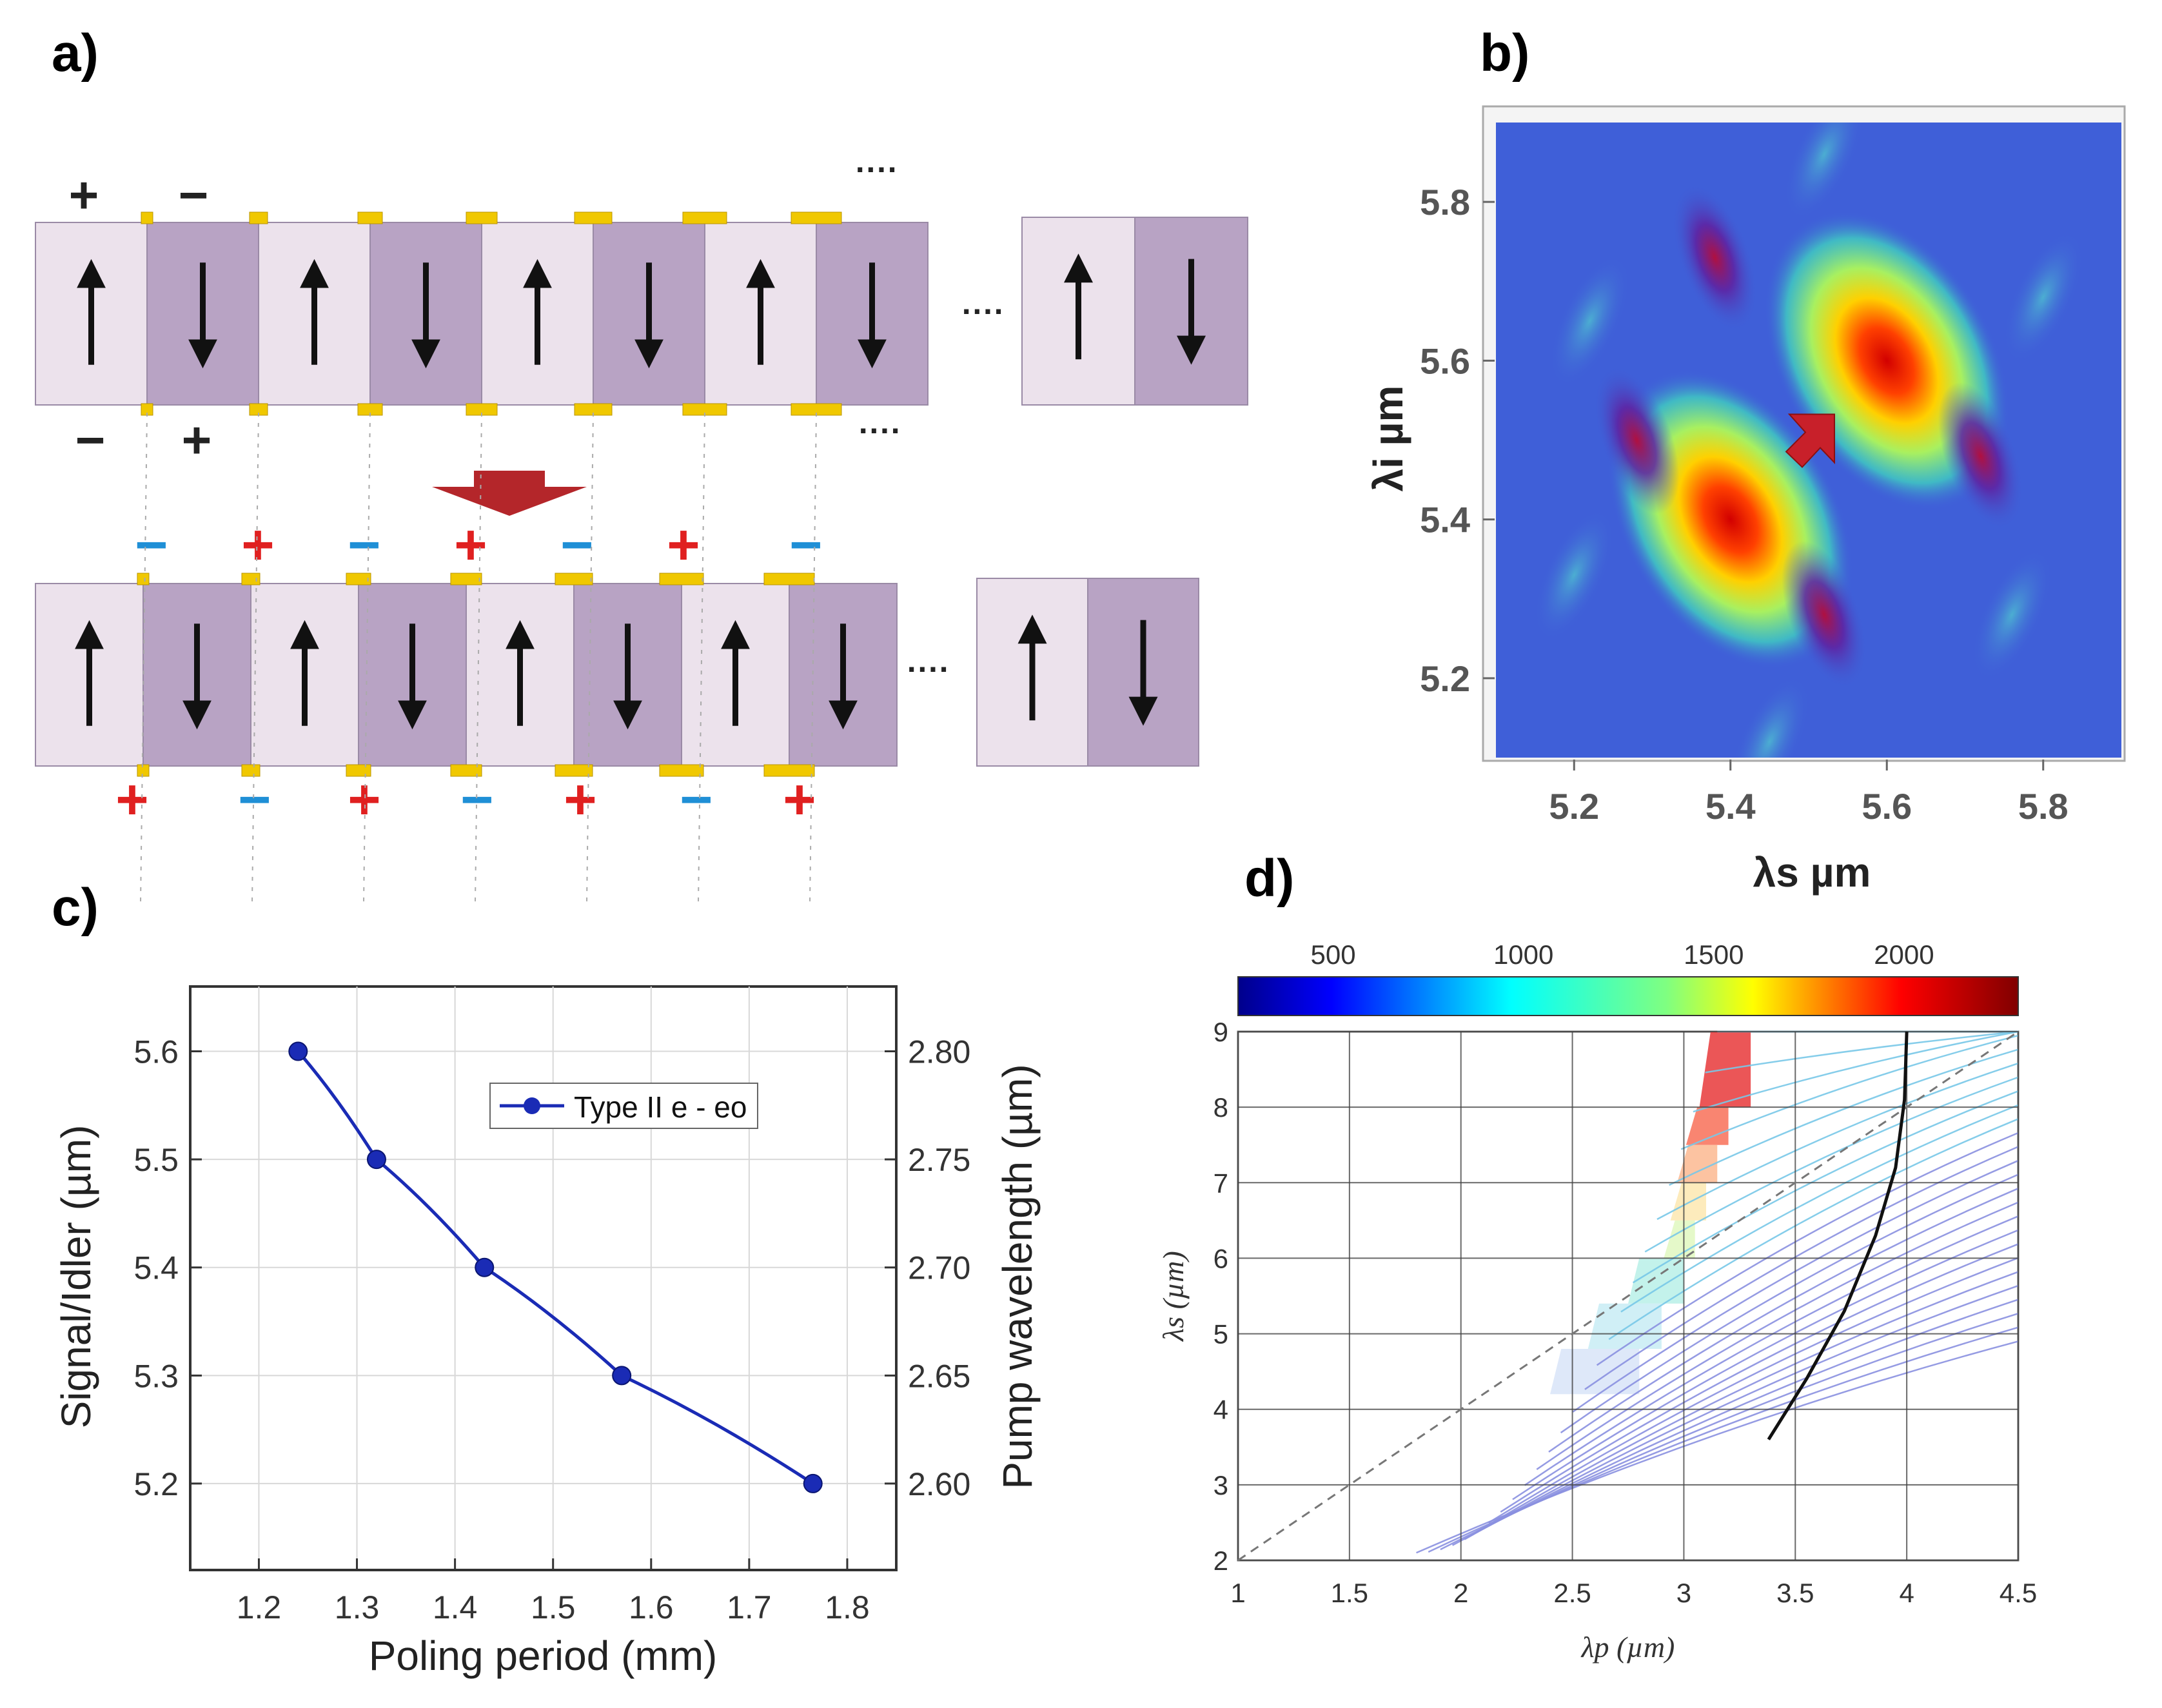  Describe the element at coordinates (2043, 807) in the screenshot. I see `b-xtick-label-3: 5.8` at that location.